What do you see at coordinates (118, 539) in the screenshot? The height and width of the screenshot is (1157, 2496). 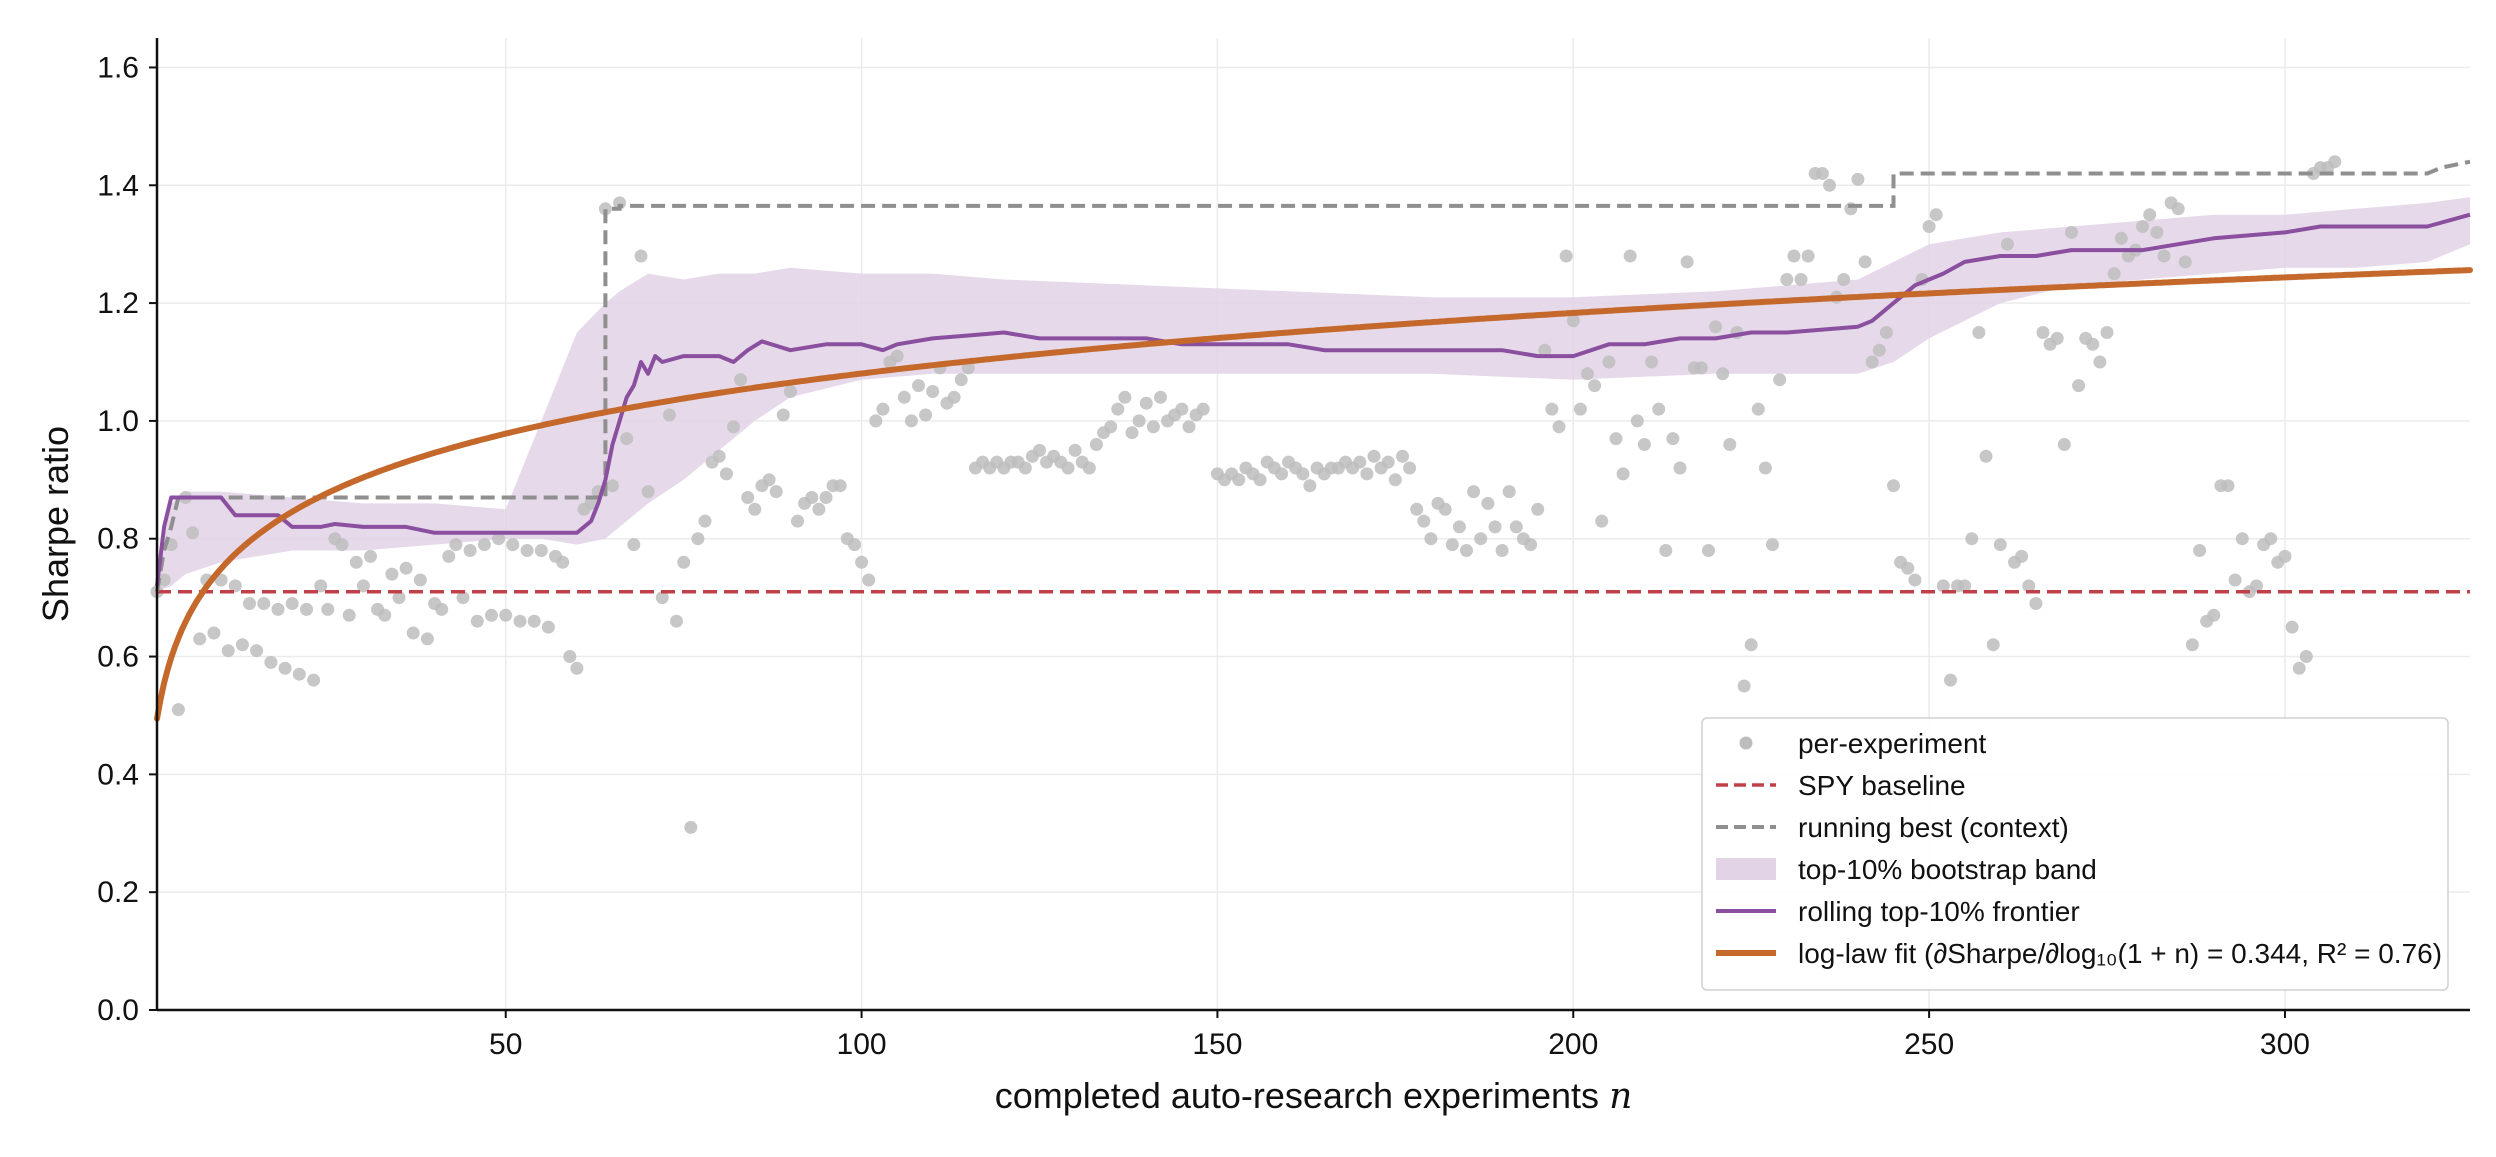 I see `y-tick-label: 0.8` at bounding box center [118, 539].